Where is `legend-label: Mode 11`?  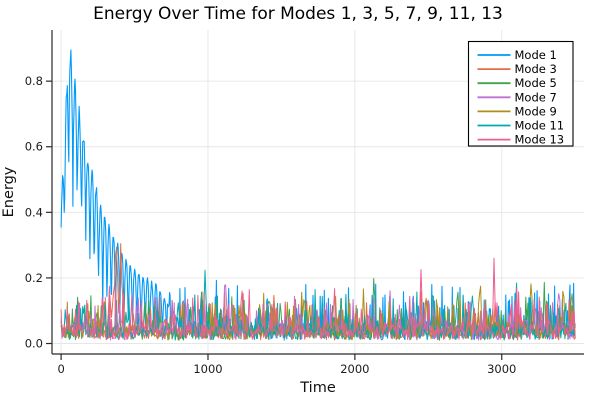 legend-label: Mode 11 is located at coordinates (540, 126).